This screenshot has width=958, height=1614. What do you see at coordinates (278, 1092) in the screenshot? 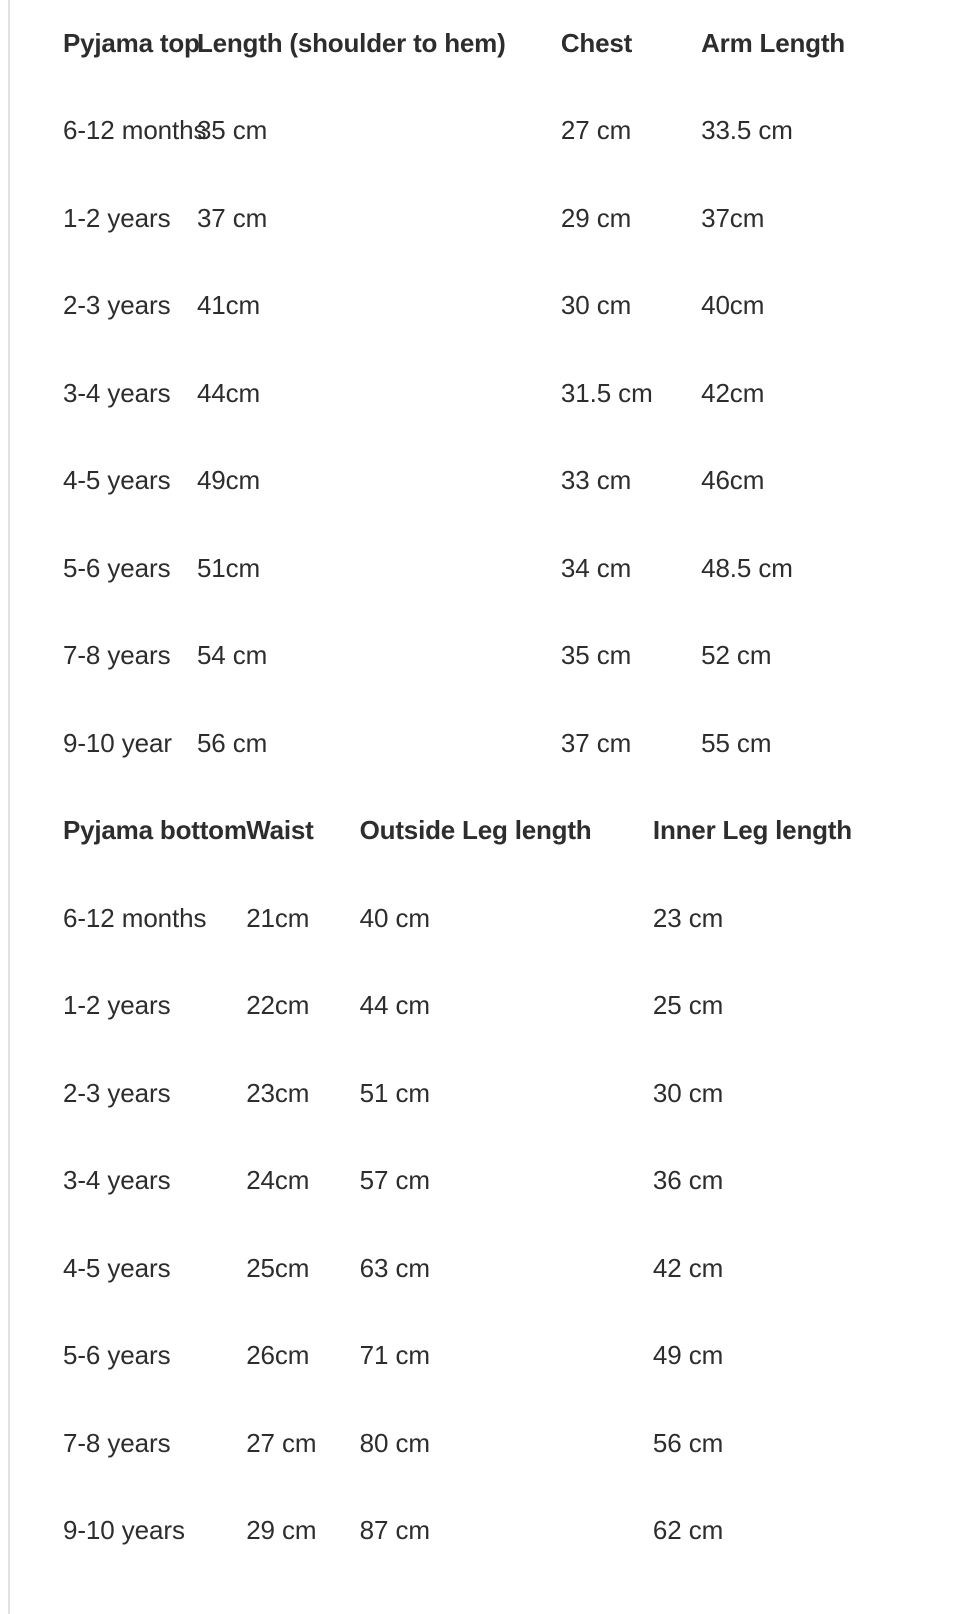
I see `cell-waist: 23cm` at bounding box center [278, 1092].